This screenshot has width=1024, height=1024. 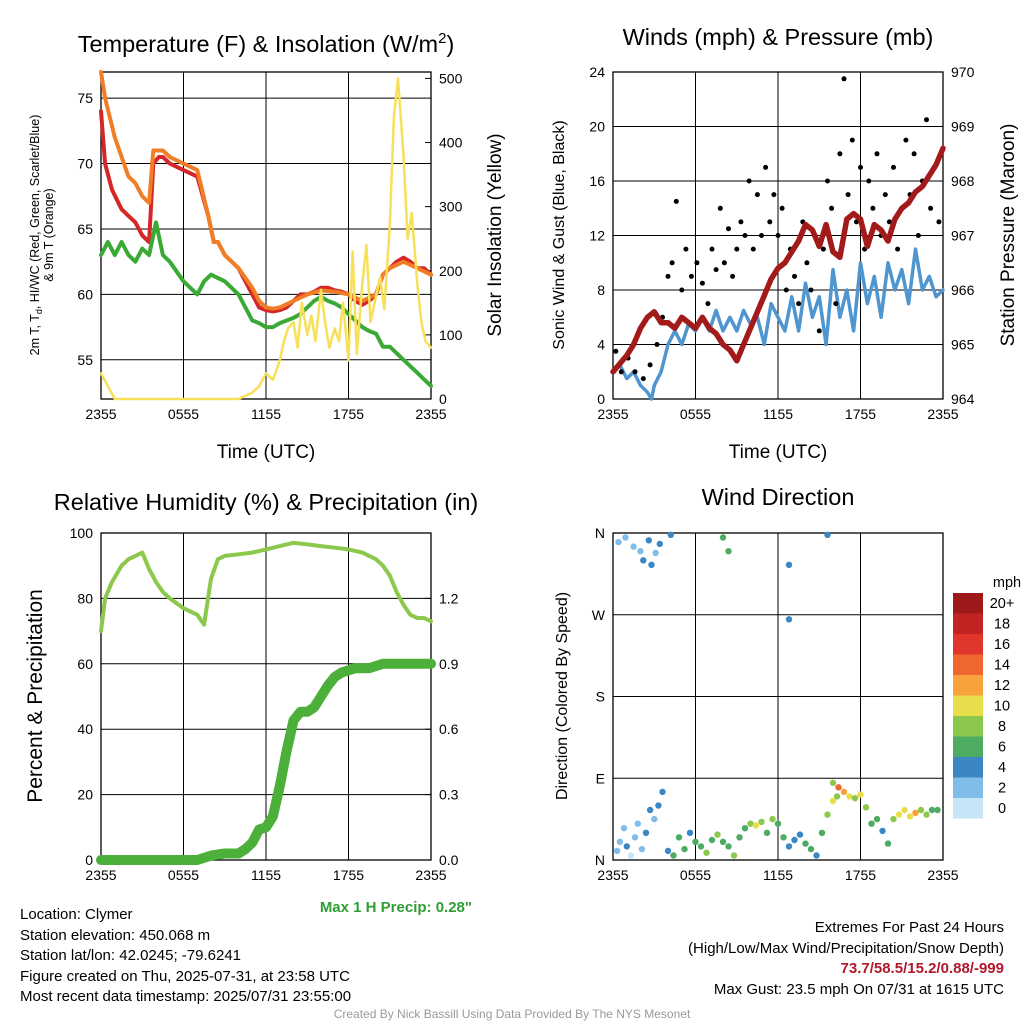 What do you see at coordinates (266, 414) in the screenshot?
I see `temperature-xtick-label: 1155` at bounding box center [266, 414].